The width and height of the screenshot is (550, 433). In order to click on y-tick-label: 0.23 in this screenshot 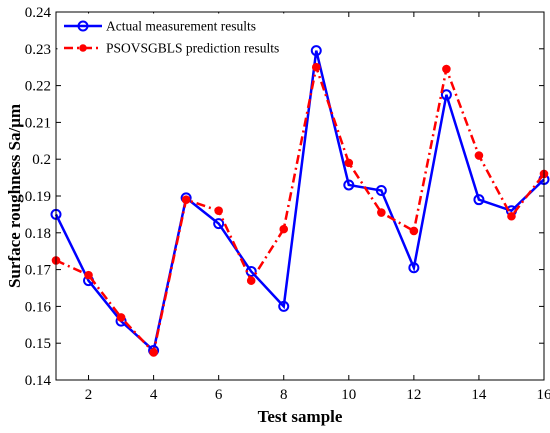, I will do `click(38, 50)`.